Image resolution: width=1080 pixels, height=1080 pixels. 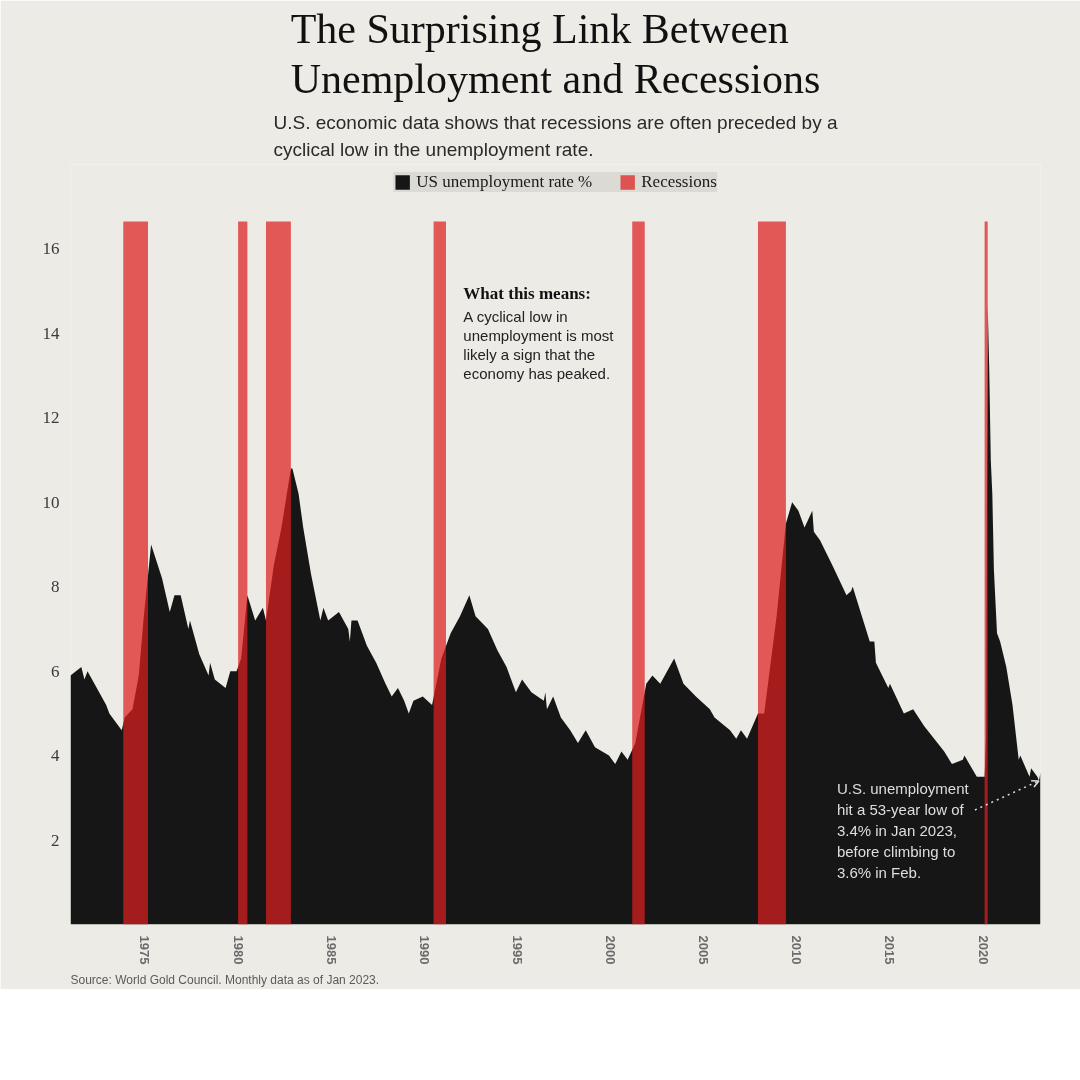 I want to click on x-tick-label: 2010, so click(x=797, y=950).